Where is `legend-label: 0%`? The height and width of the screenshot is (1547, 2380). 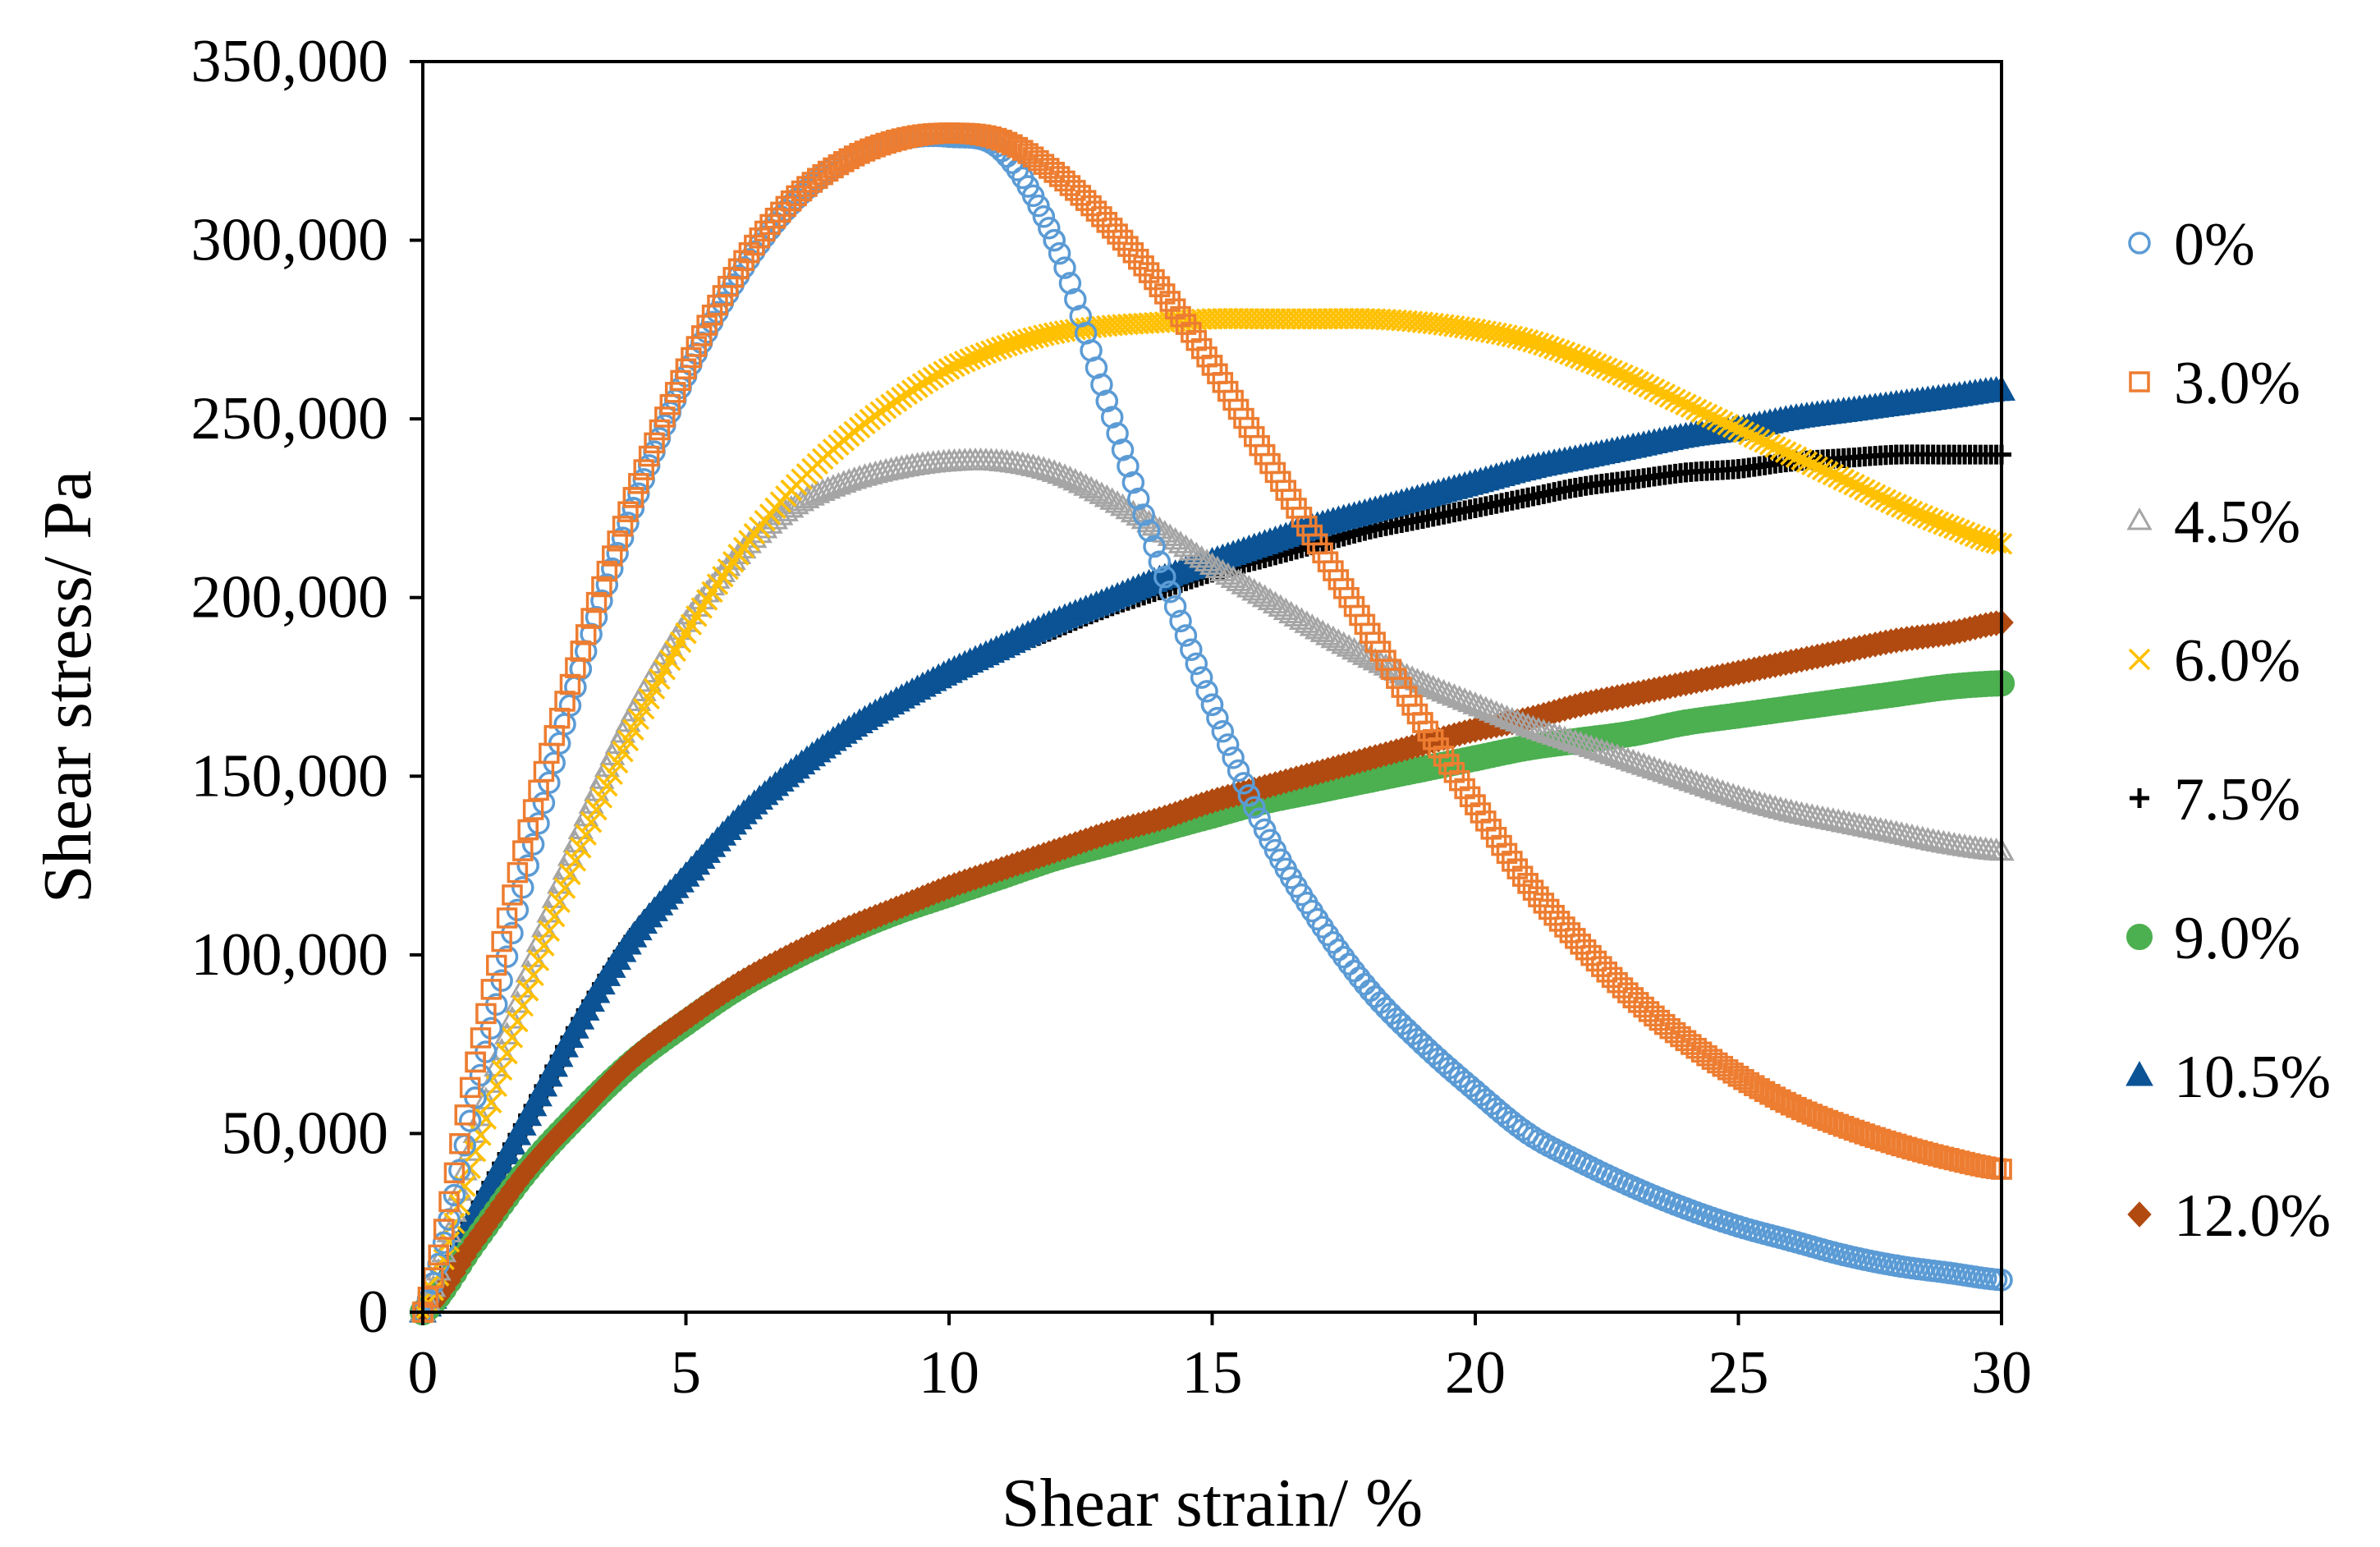 legend-label: 0% is located at coordinates (2214, 244).